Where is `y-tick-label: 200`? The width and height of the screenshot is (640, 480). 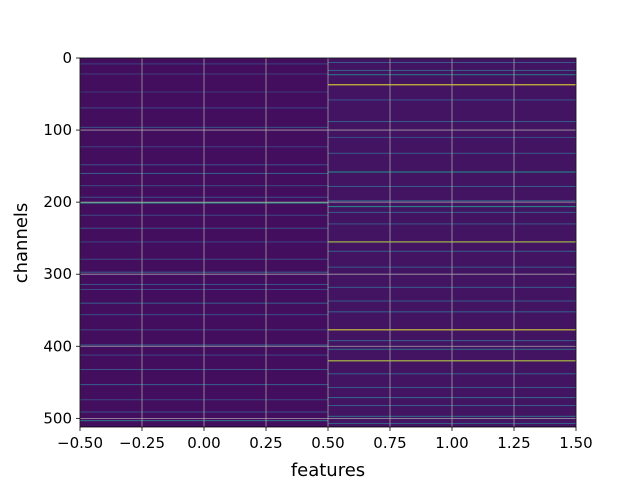 y-tick-label: 200 is located at coordinates (57, 202).